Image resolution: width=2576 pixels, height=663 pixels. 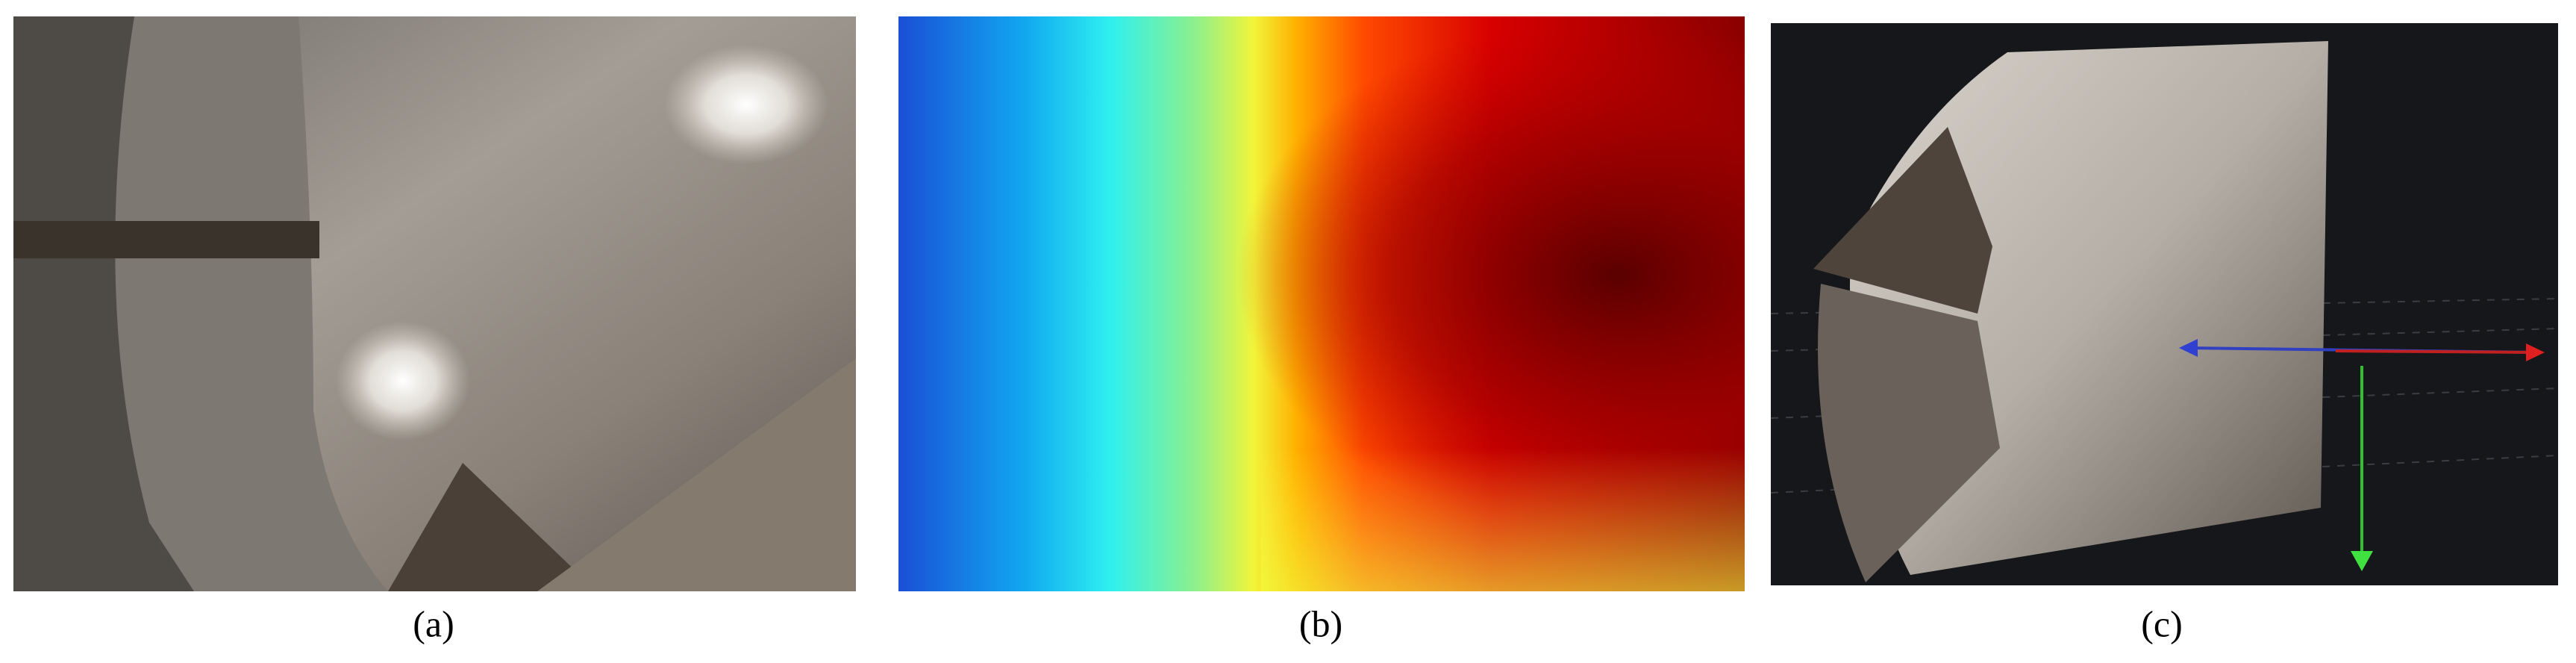 What do you see at coordinates (1320, 623) in the screenshot?
I see `panel-label: (b)` at bounding box center [1320, 623].